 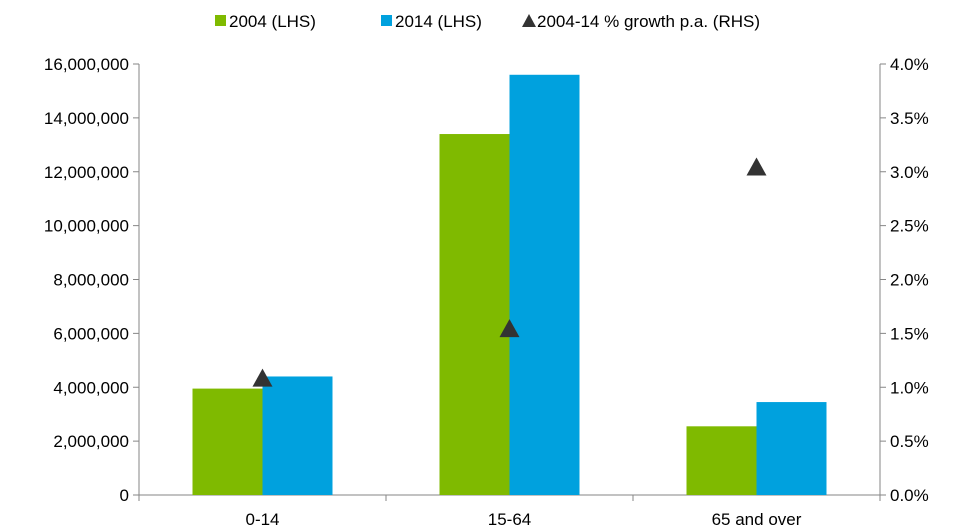 I want to click on x-tick-label: 15-64, so click(x=509, y=519).